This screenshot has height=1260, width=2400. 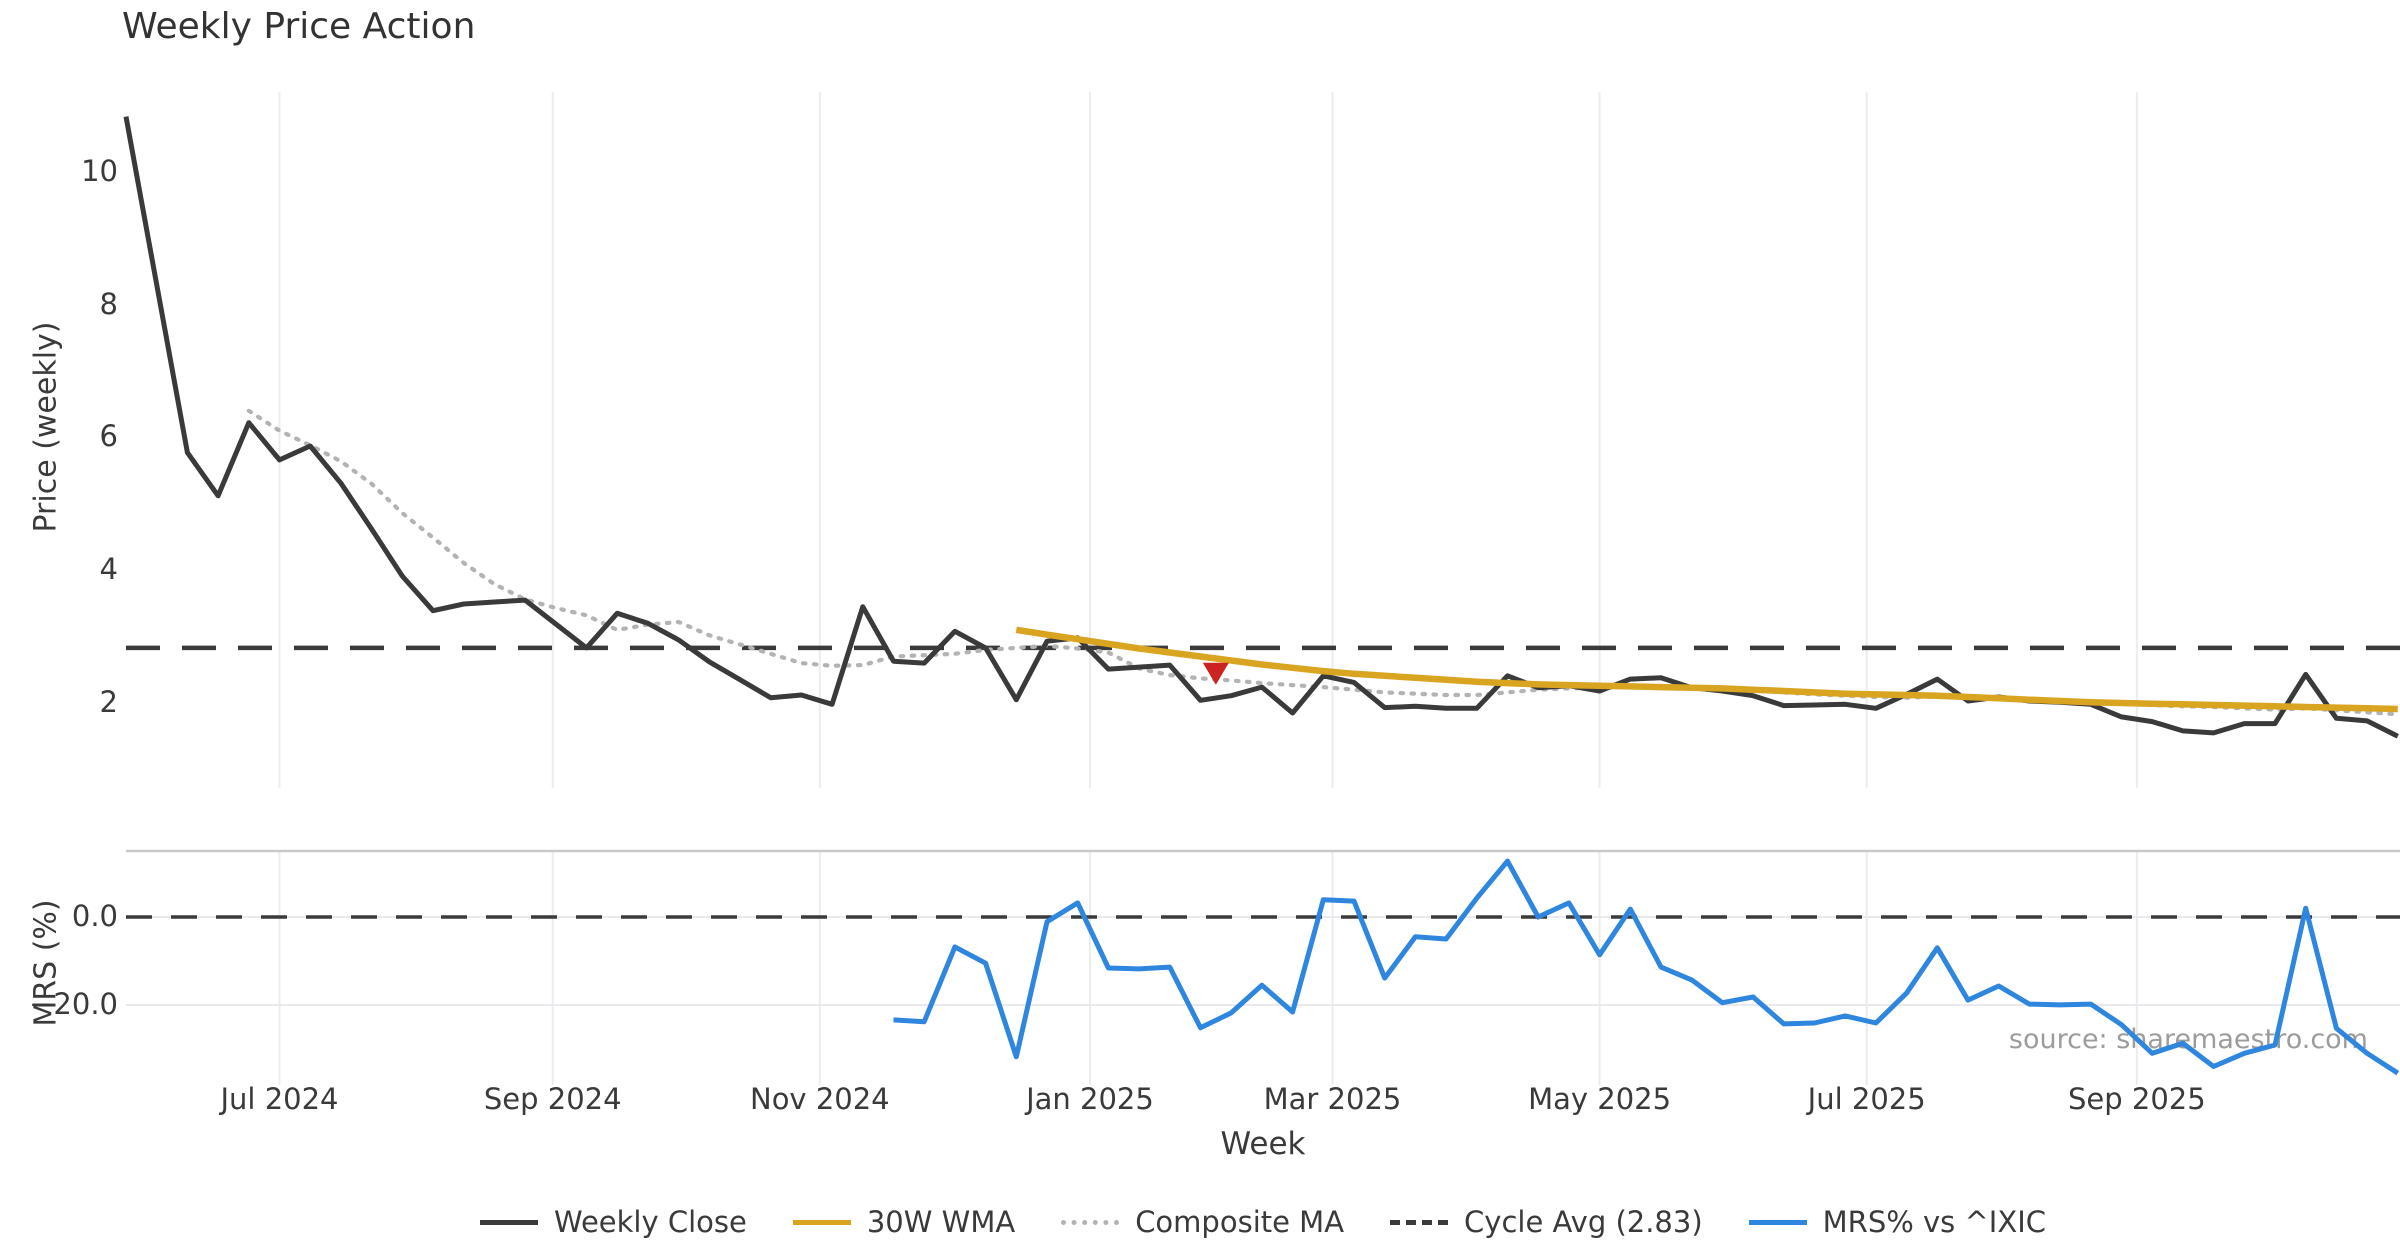 I want to click on legend-item-30w-wma: 30W WMA, so click(x=904, y=1222).